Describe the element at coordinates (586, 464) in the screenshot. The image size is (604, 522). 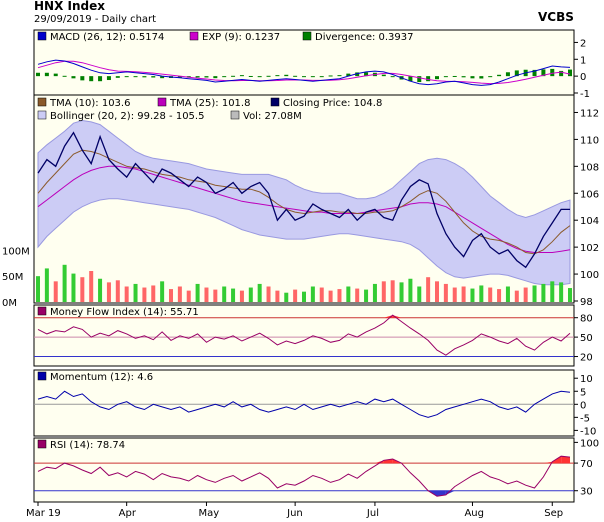
I see `rsi-y-tick-label: 70` at that location.